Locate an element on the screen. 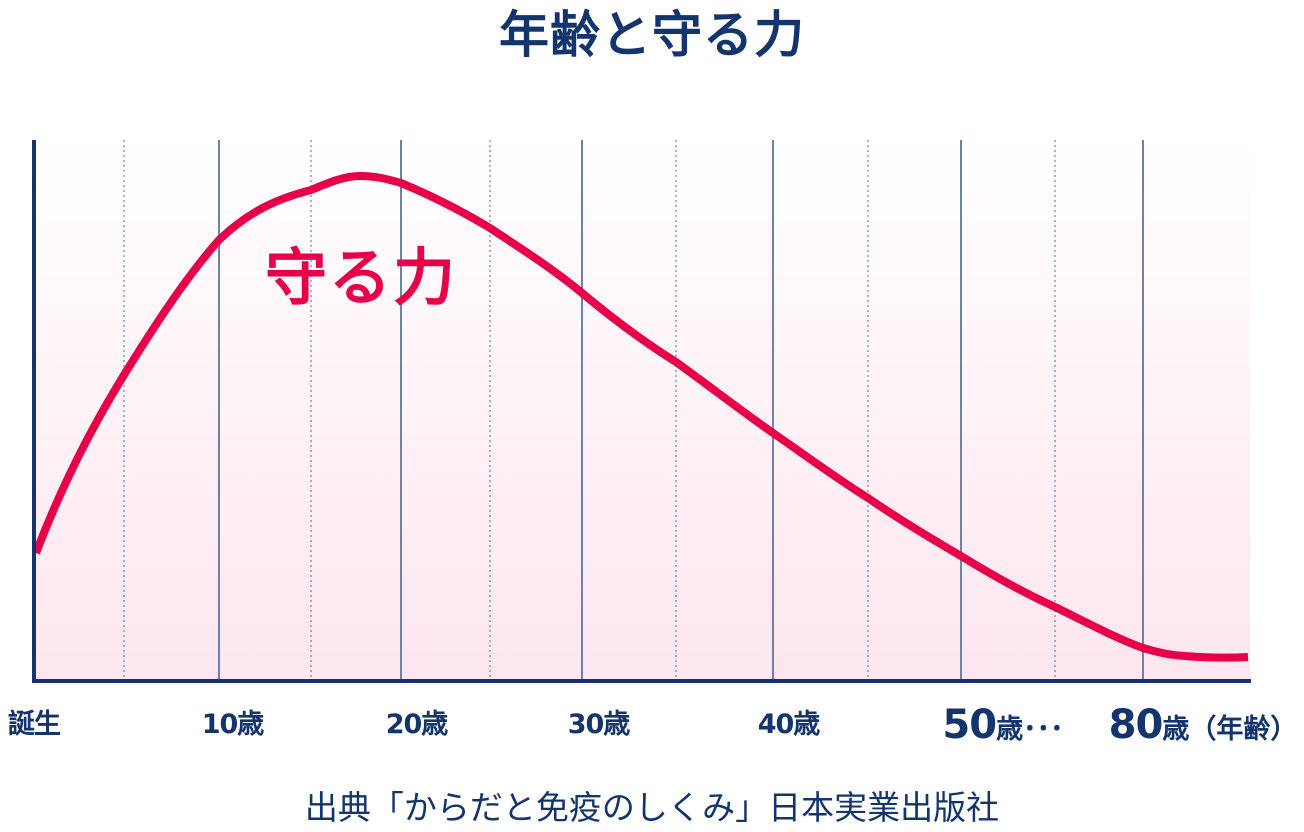 This screenshot has height=832, width=1304. x-tick-text: 10 is located at coordinates (220, 724).